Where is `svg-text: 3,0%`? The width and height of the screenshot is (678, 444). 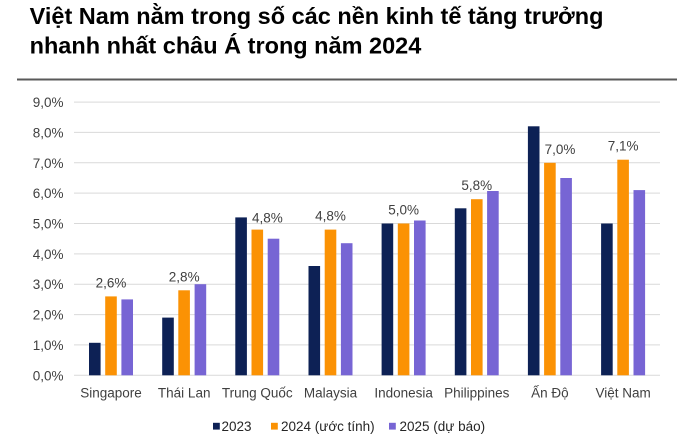
svg-text: 3,0% is located at coordinates (48, 284).